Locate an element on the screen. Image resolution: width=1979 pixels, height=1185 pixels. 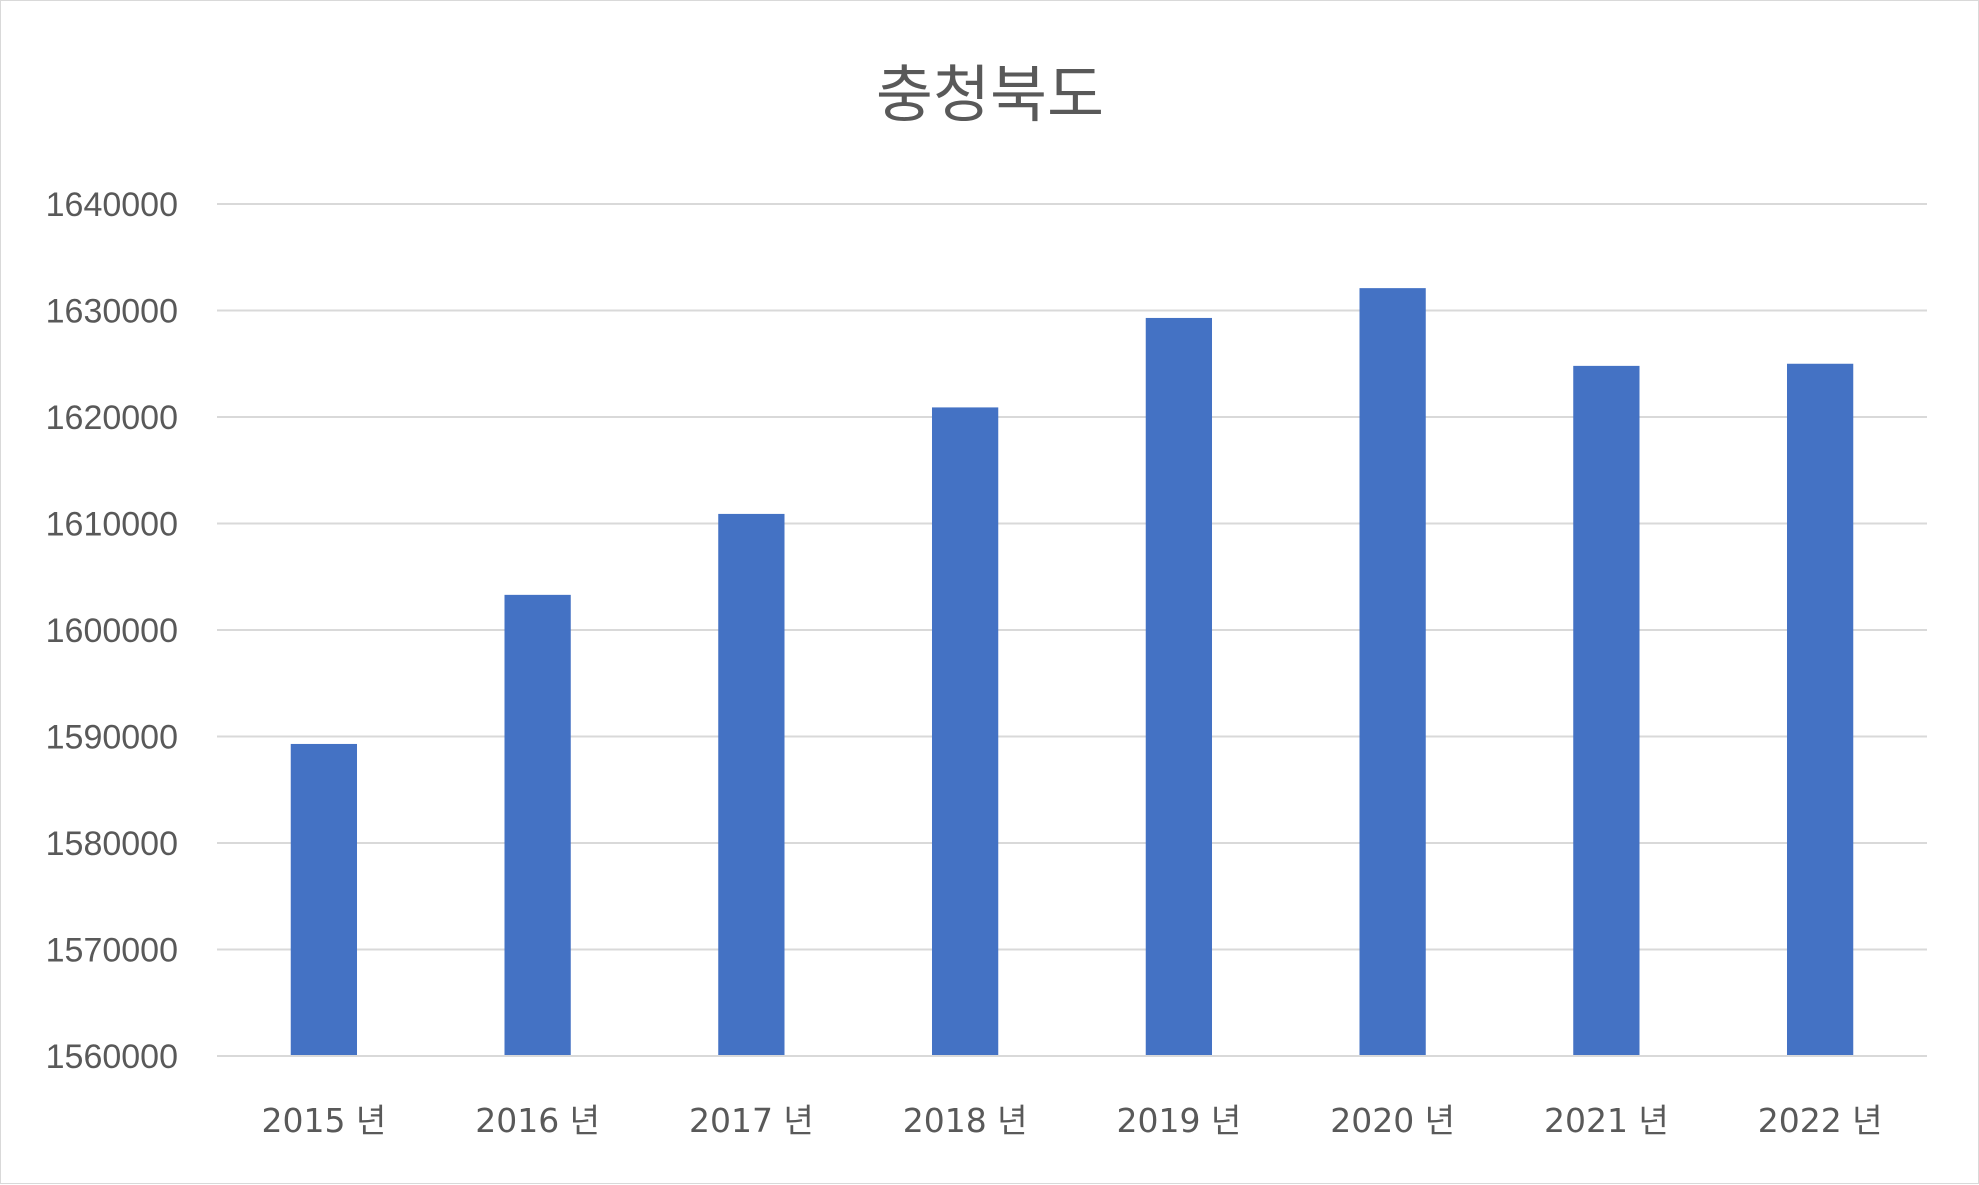
x-tick-label: 2015 년 is located at coordinates (323, 1120).